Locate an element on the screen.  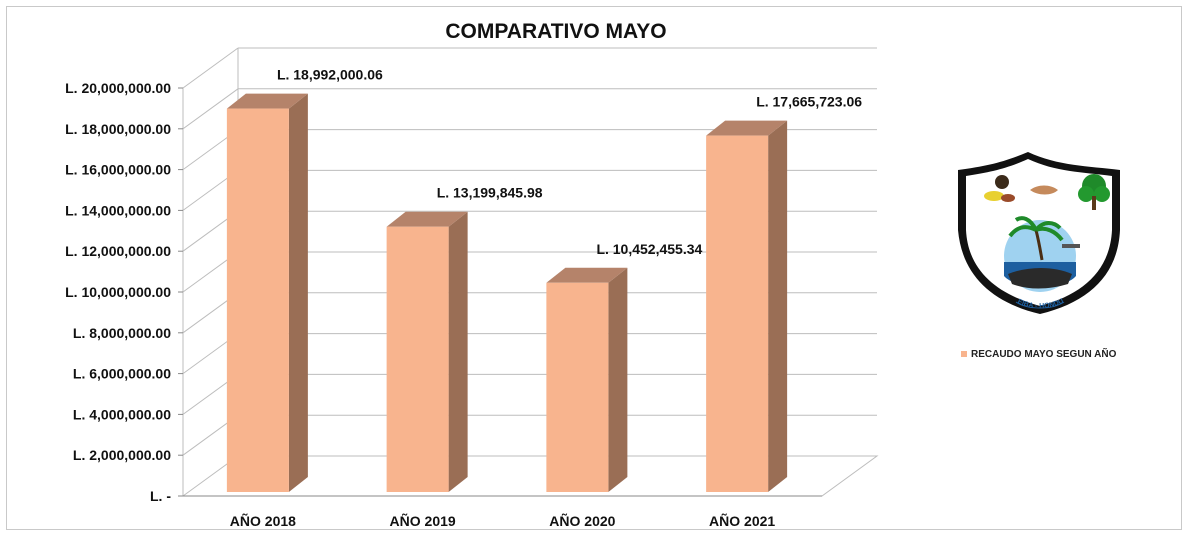
la-ceiba-city-shield-icon: LA CEIBA - HONDURAS is located at coordinates (1037, 230).